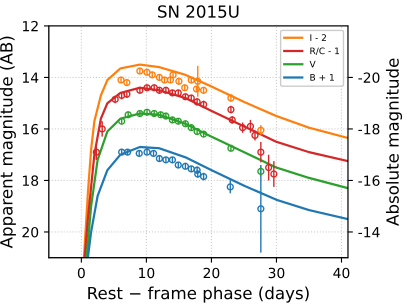 The height and width of the screenshot is (305, 407). I want to click on x-tick-label: 10, so click(146, 273).